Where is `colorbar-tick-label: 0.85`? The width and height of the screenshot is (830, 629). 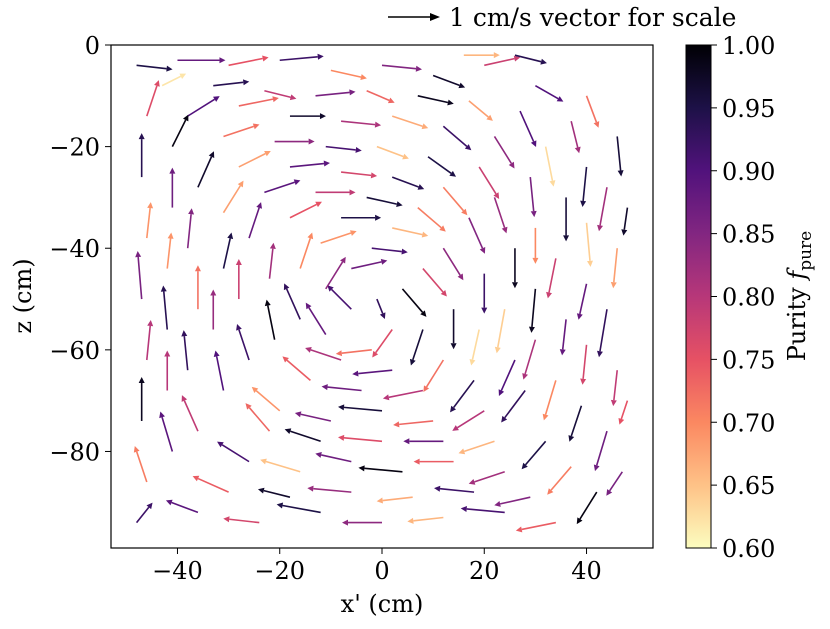 colorbar-tick-label: 0.85 is located at coordinates (748, 235).